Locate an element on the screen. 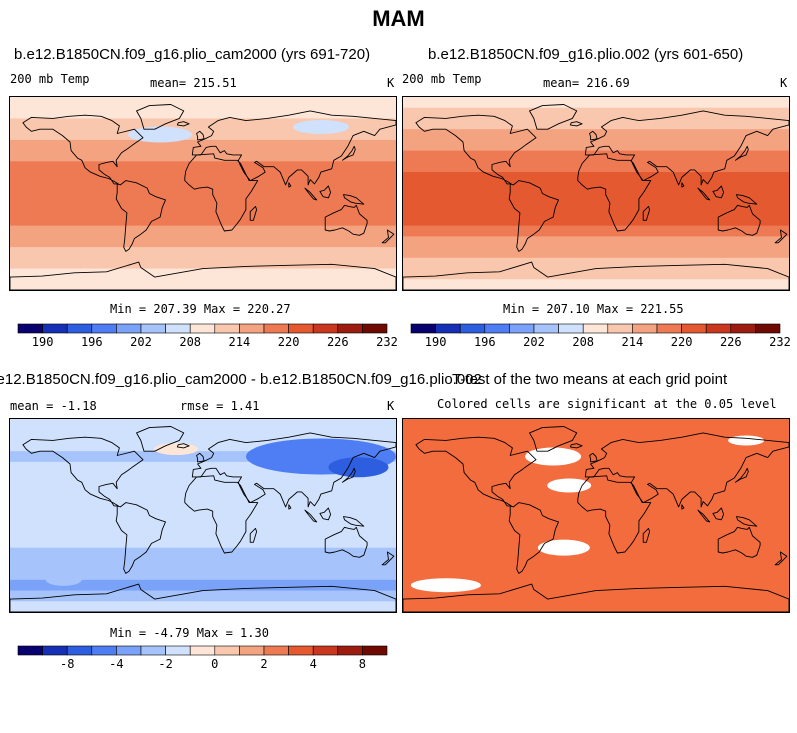 The image size is (797, 733). panel-3-min-max: Min = -4.79 Max = 1.30 is located at coordinates (189, 633).